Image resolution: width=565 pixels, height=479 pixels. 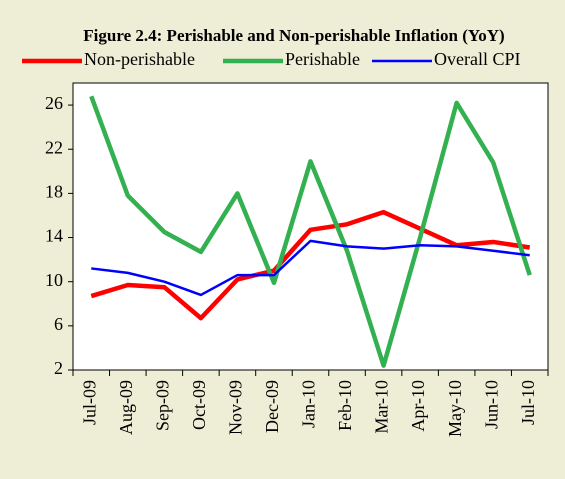 I want to click on y-tick-label: 22, so click(x=54, y=147).